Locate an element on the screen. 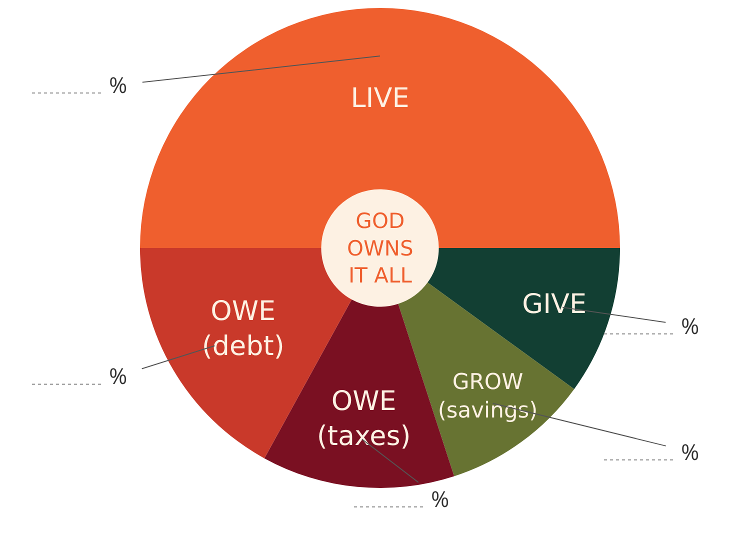  slice-label: OWE (debt) is located at coordinates (243, 329).